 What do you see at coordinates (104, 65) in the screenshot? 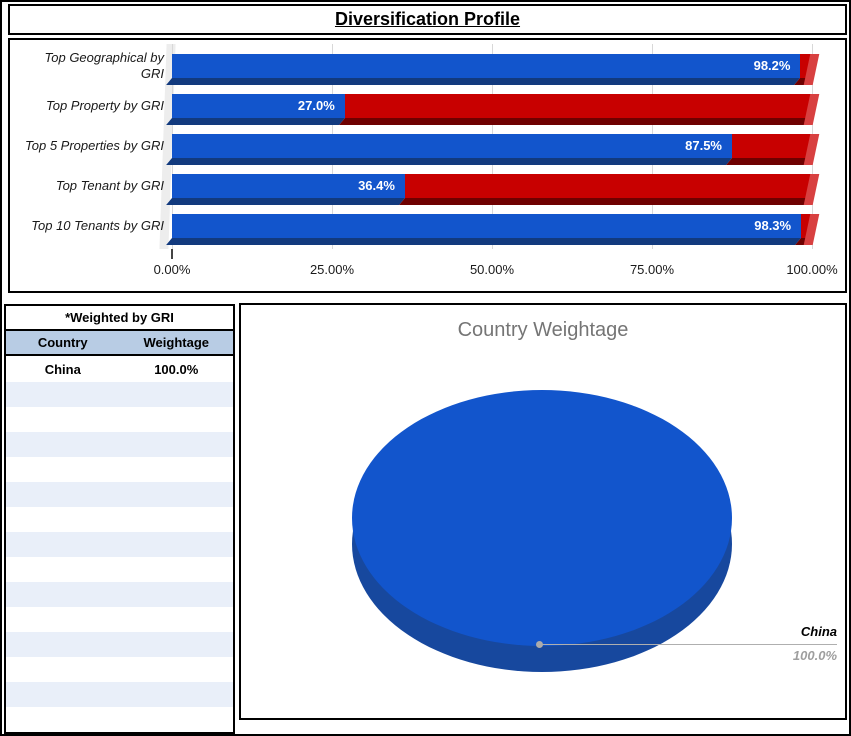
I see `bar-category-label: Top Geographical by GRI` at bounding box center [104, 65].